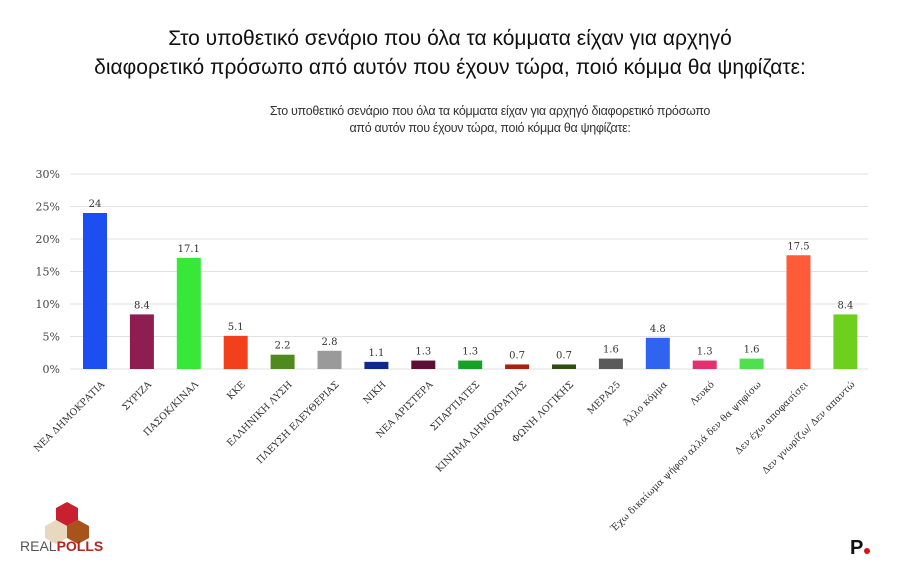  What do you see at coordinates (374, 392) in the screenshot?
I see `x-tick-label: ΝΙΚΗ` at bounding box center [374, 392].